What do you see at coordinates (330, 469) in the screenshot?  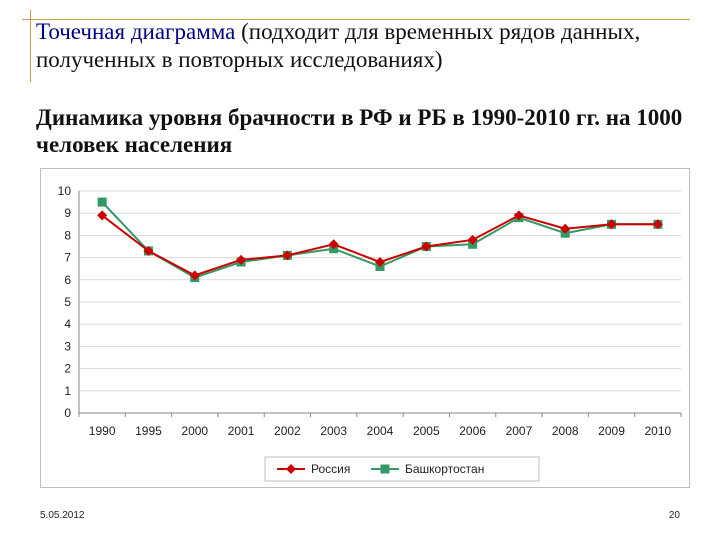 I see `legend-label-russia: Россия` at bounding box center [330, 469].